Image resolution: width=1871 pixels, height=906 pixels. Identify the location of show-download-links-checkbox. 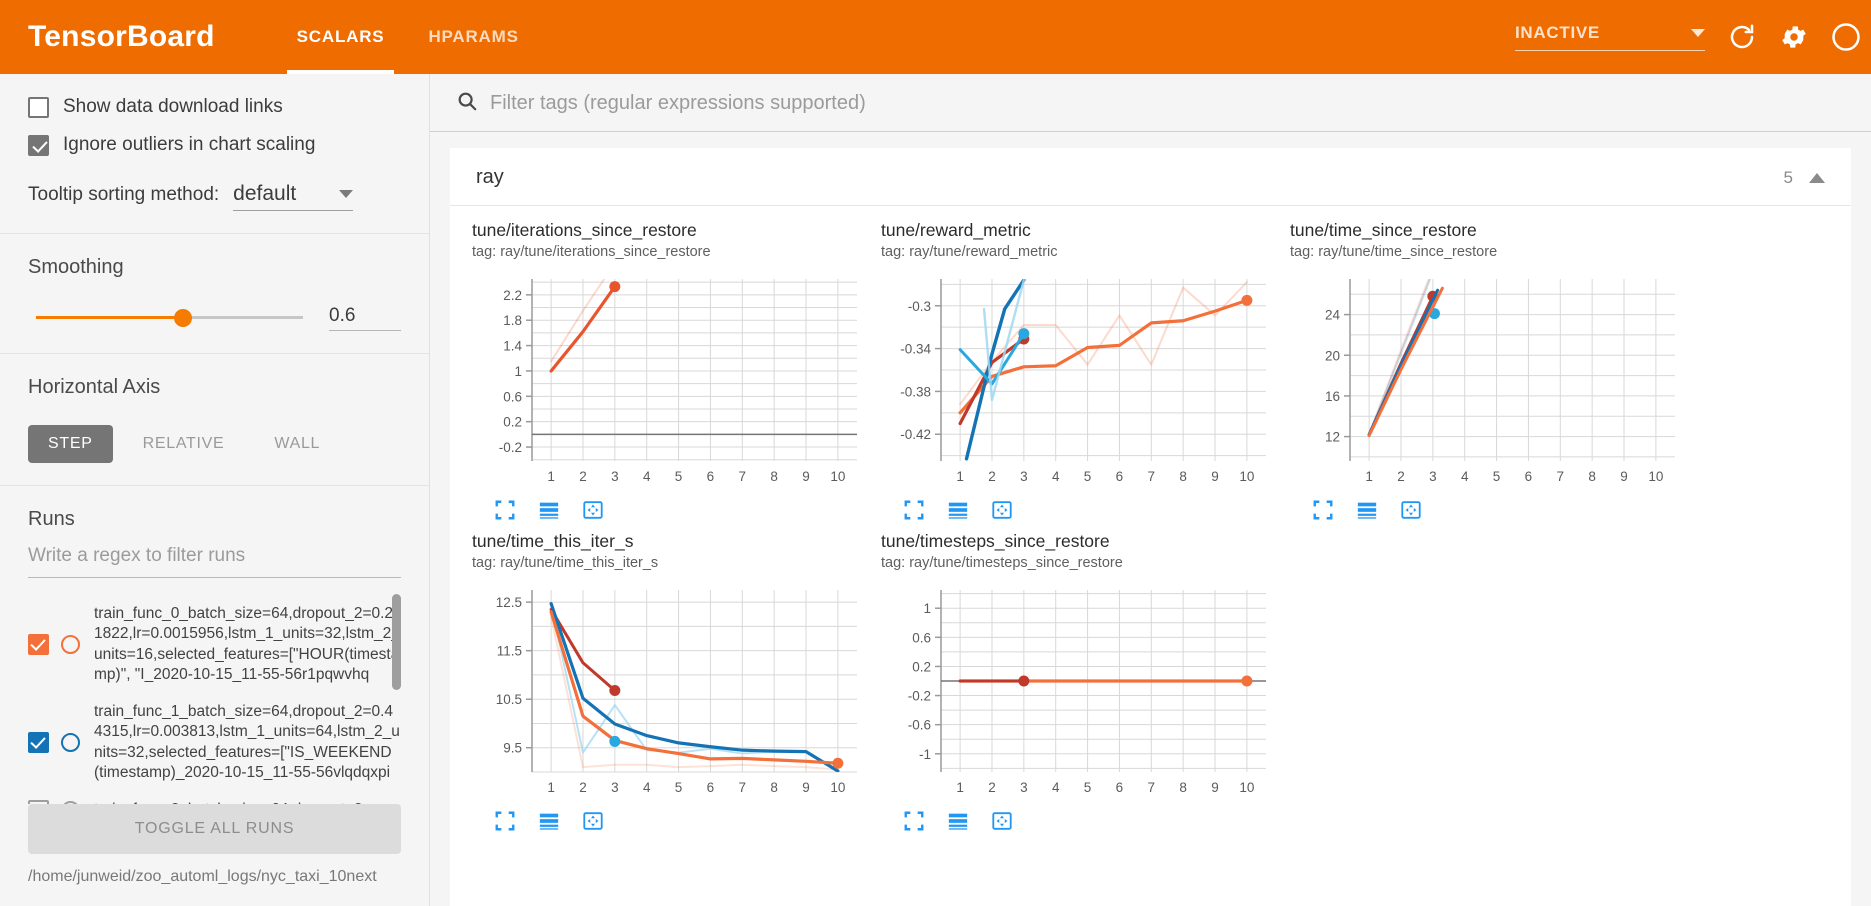
(38, 107).